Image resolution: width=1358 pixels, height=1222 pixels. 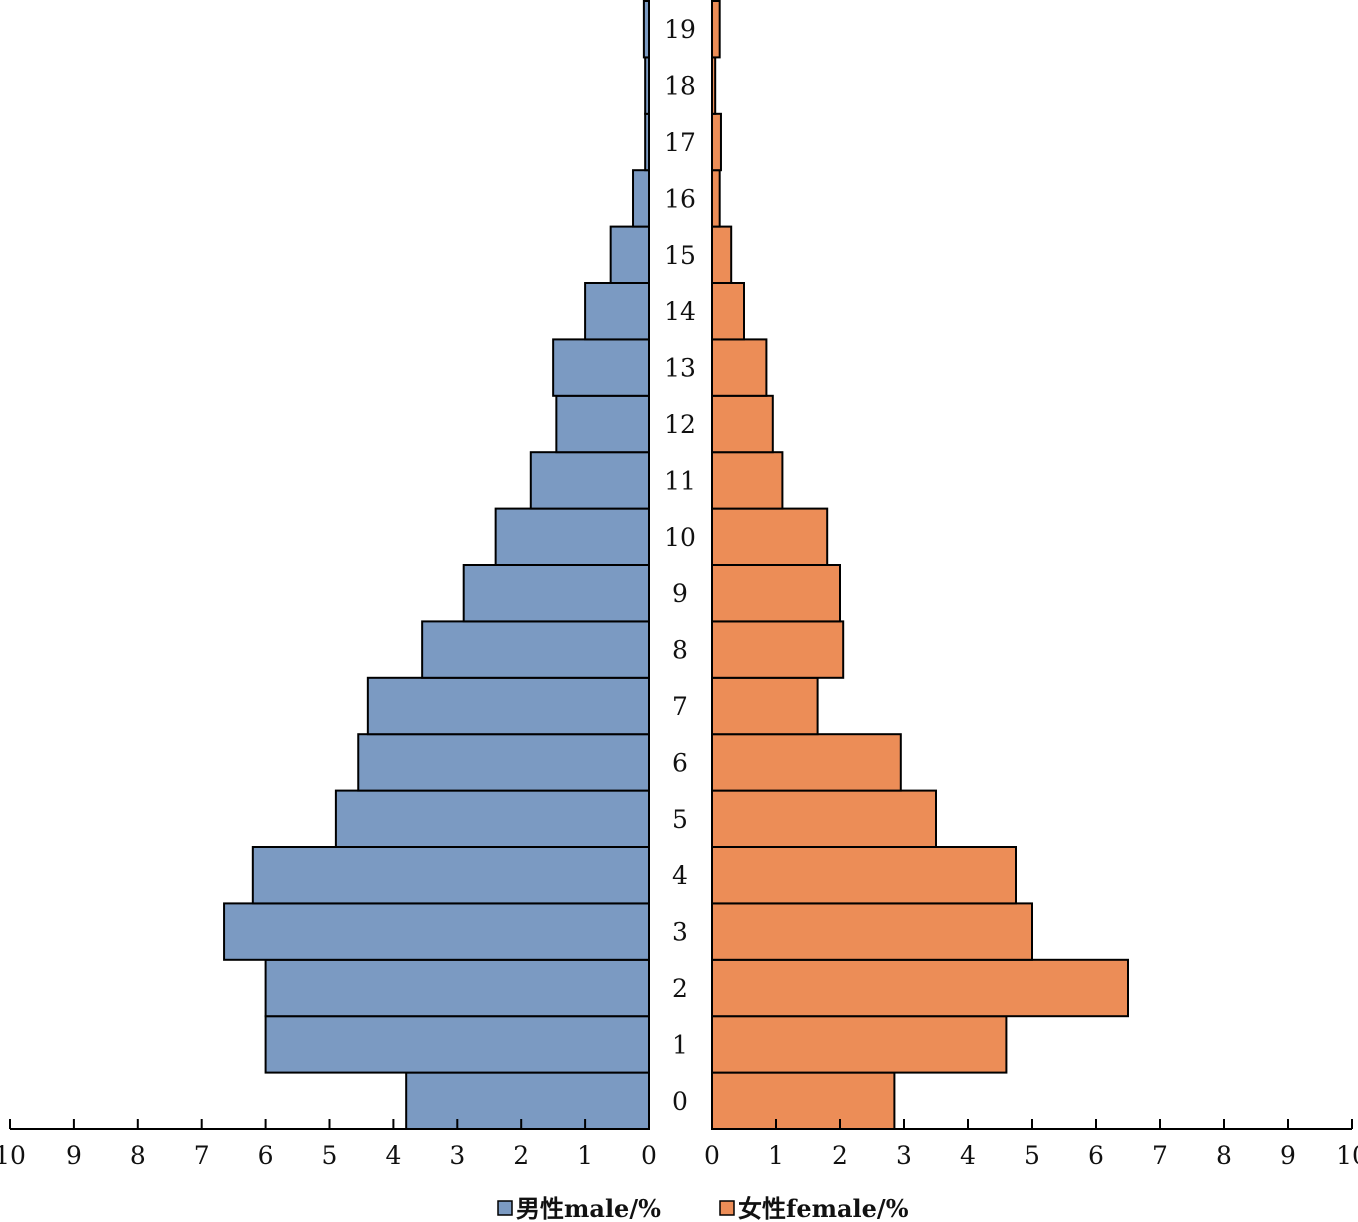 What do you see at coordinates (680, 593) in the screenshot?
I see `age-label-9: 9` at bounding box center [680, 593].